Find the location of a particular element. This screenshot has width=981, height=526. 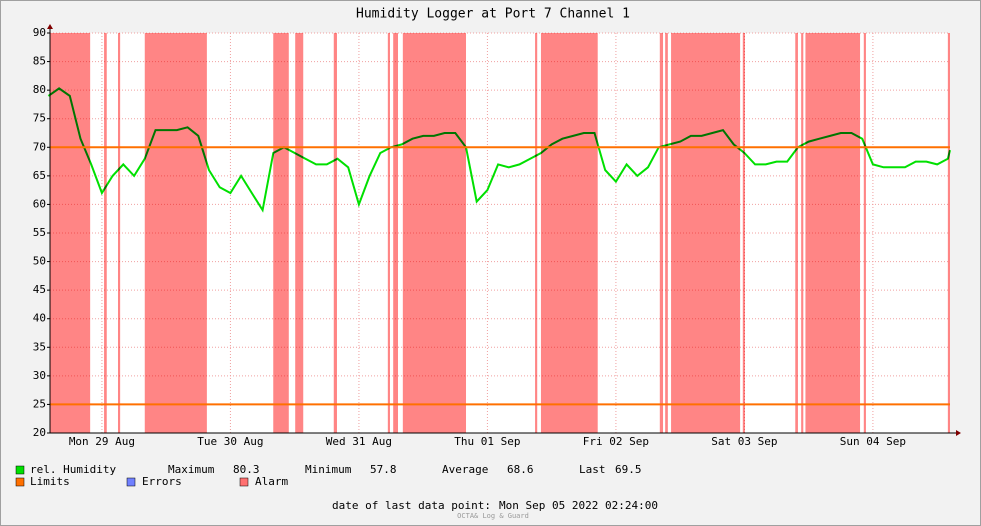

stat-value: 69.5 is located at coordinates (628, 469).